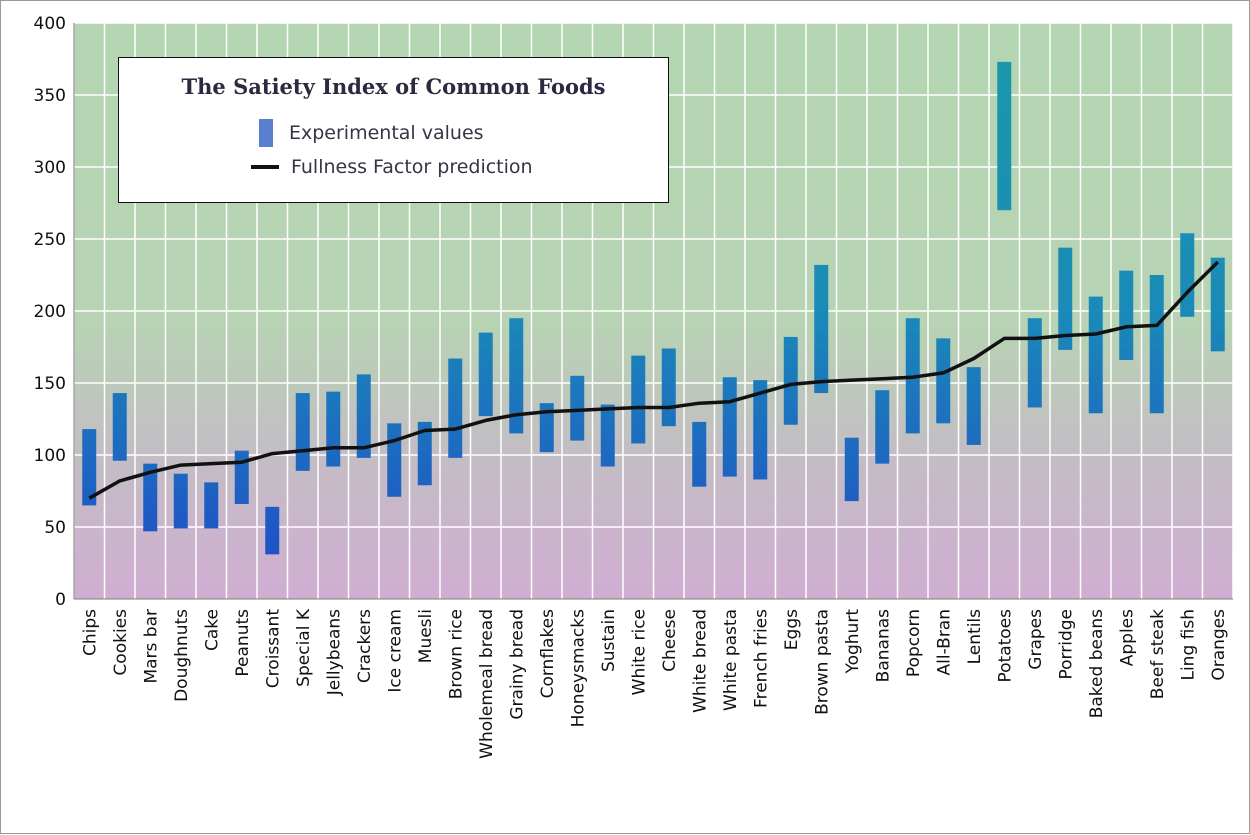 The height and width of the screenshot is (835, 1250). What do you see at coordinates (485, 374) in the screenshot?
I see `bar-wholemeal-bread` at bounding box center [485, 374].